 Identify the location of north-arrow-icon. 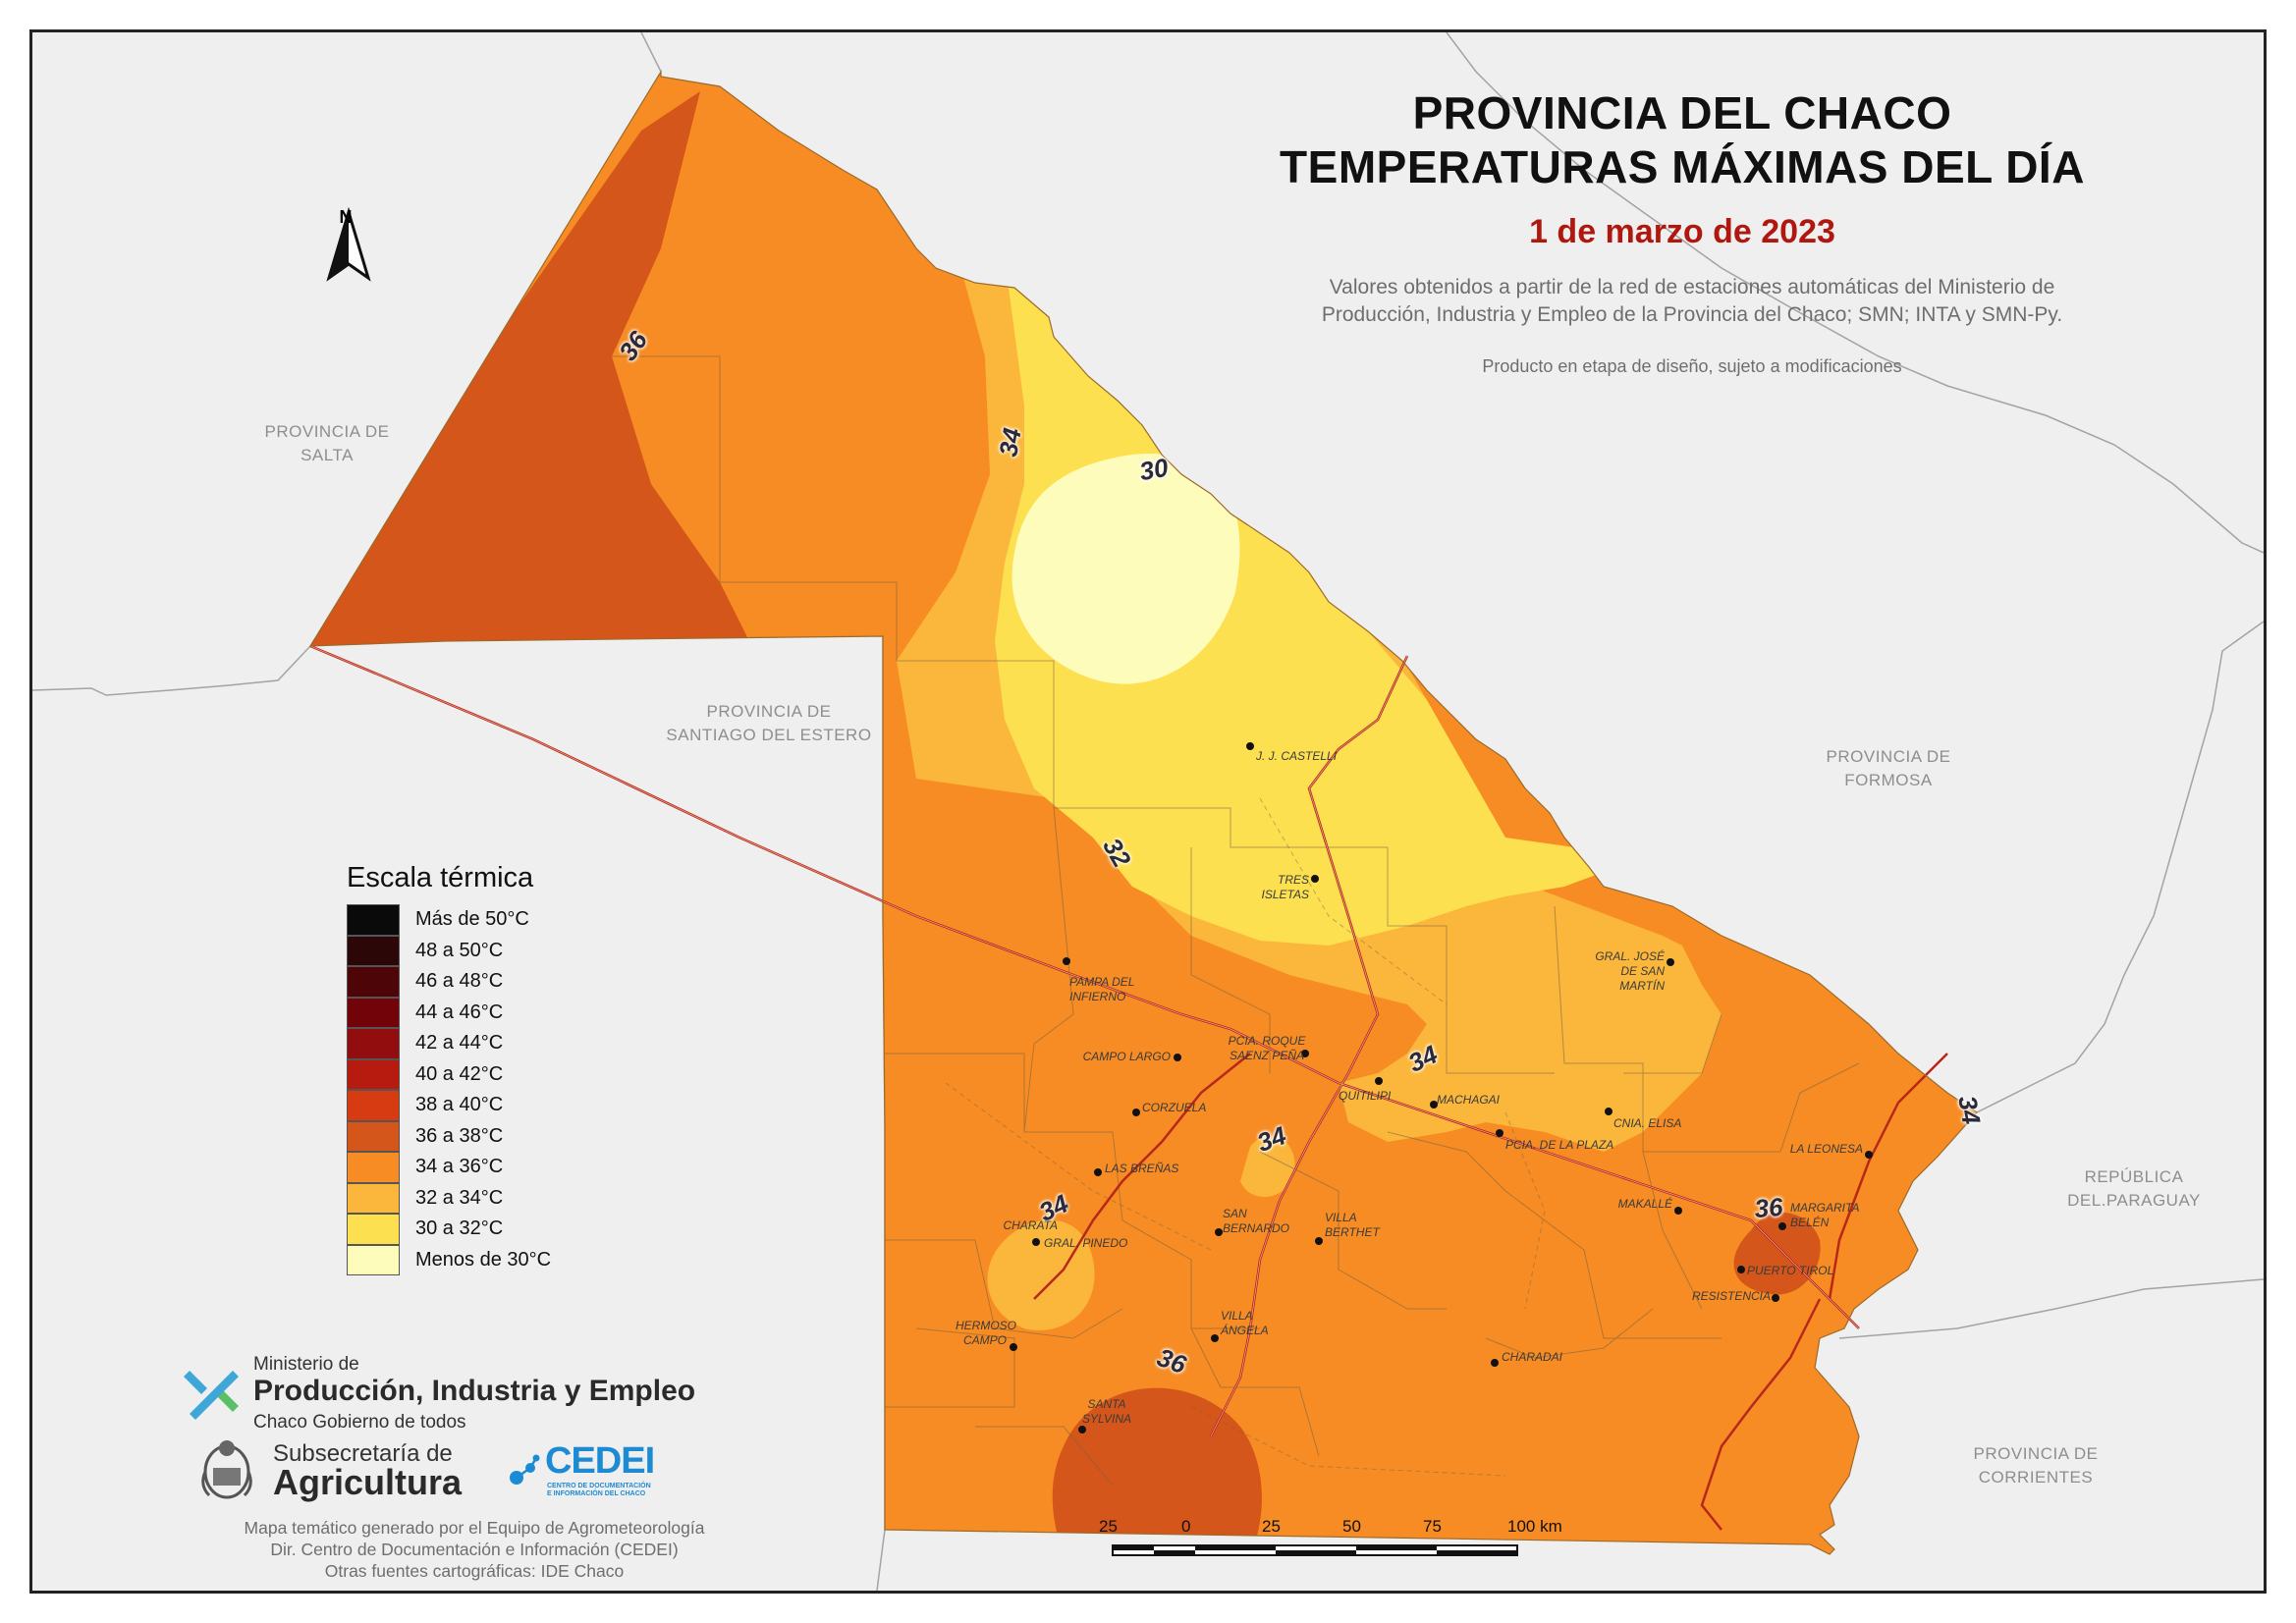
(348, 244).